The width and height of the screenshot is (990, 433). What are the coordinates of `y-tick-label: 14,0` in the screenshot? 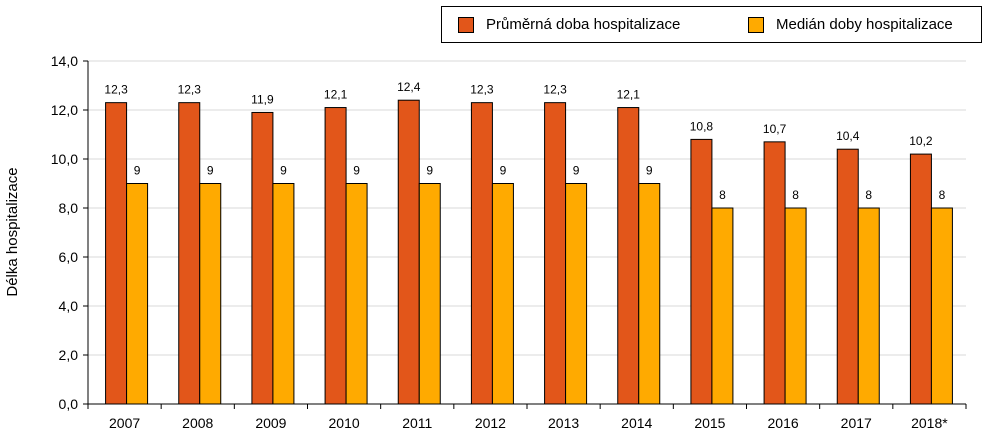 It's located at (64, 61).